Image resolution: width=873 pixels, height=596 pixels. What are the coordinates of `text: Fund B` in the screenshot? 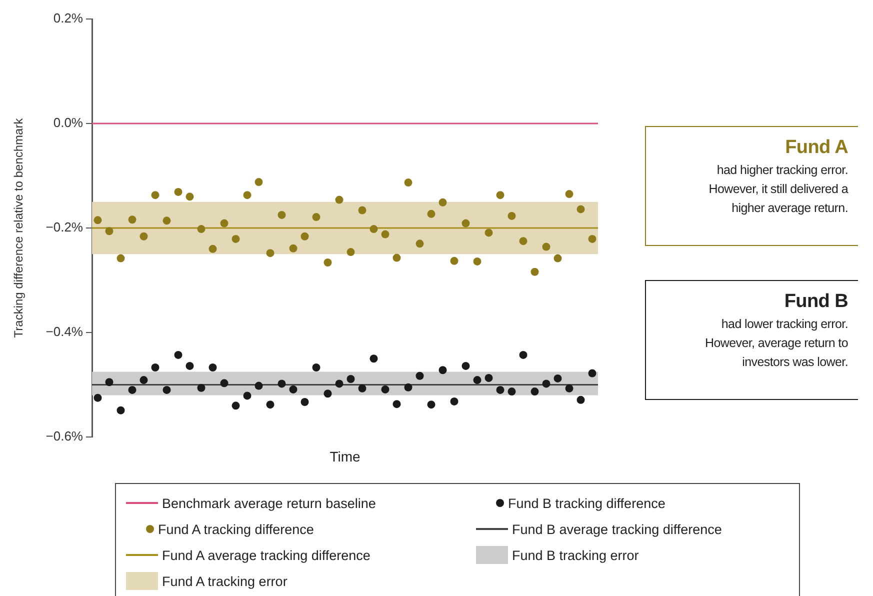 It's located at (815, 302).